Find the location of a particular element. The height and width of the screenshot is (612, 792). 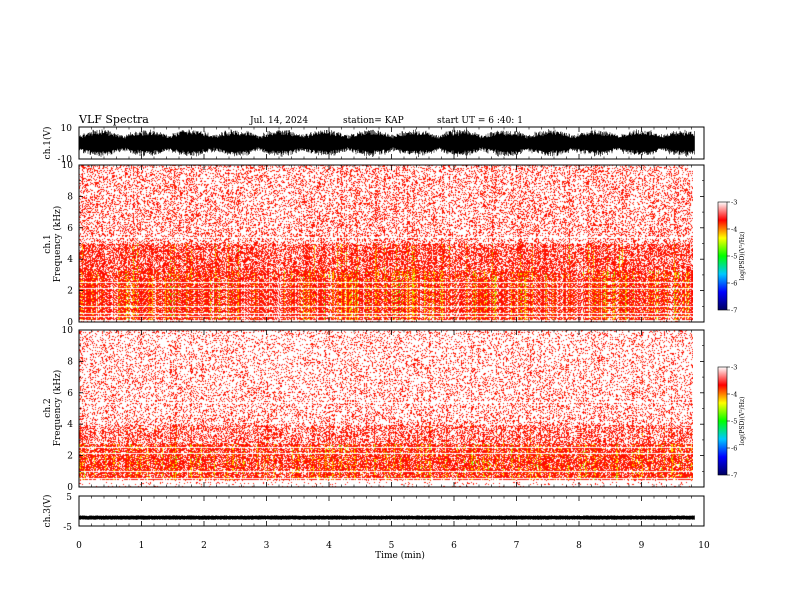

ch1-spectrogram-ylabel-line1: ch.1 is located at coordinates (48, 243).